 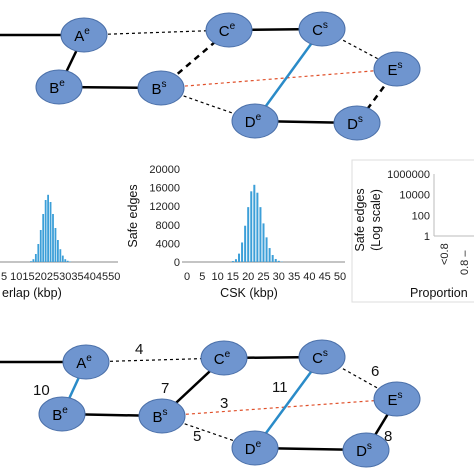 I want to click on top-node-be: Be, so click(x=59, y=87).